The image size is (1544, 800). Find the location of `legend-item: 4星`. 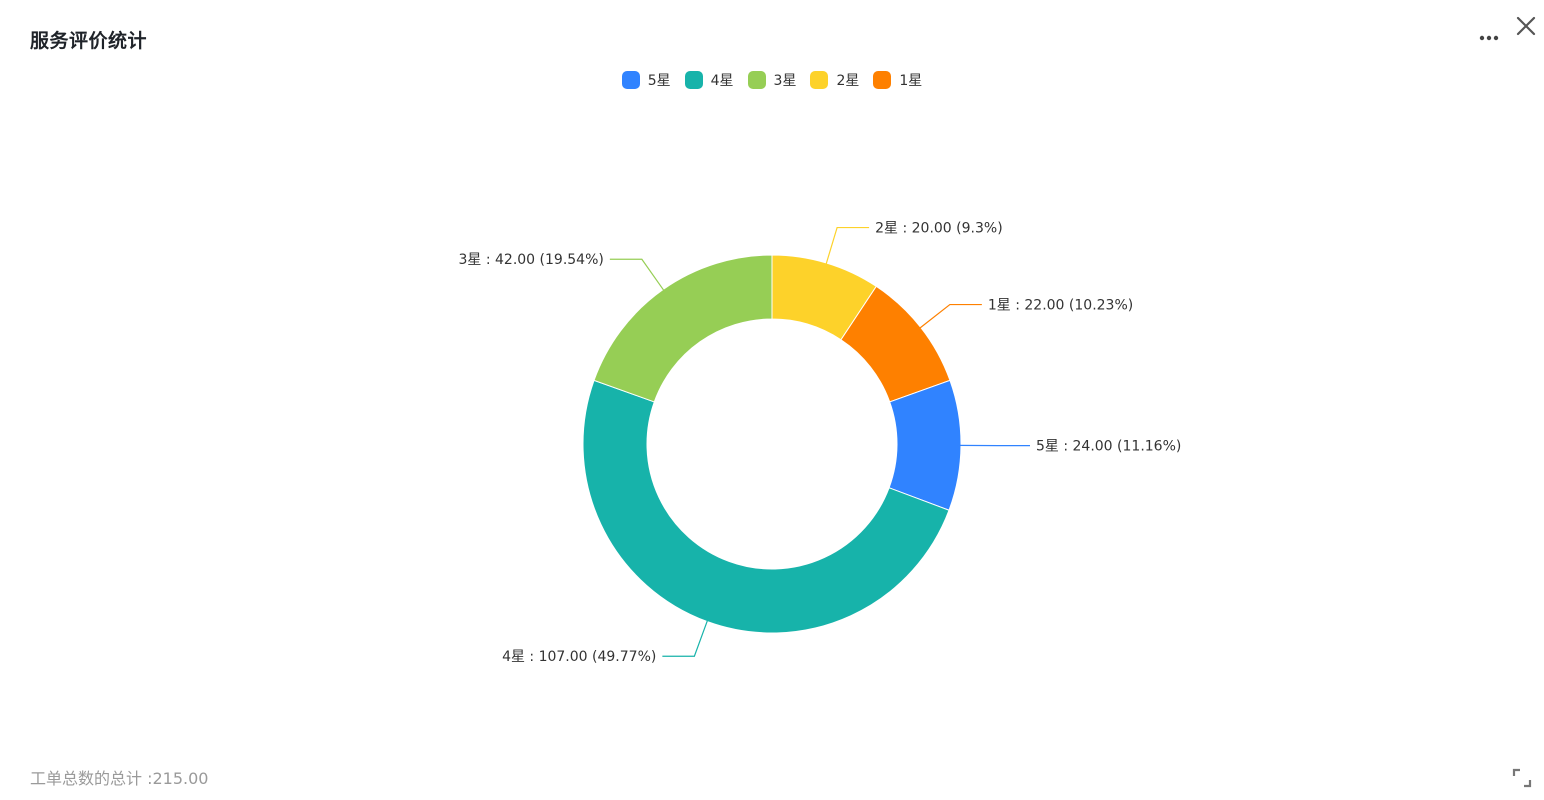

legend-item: 4星 is located at coordinates (709, 80).